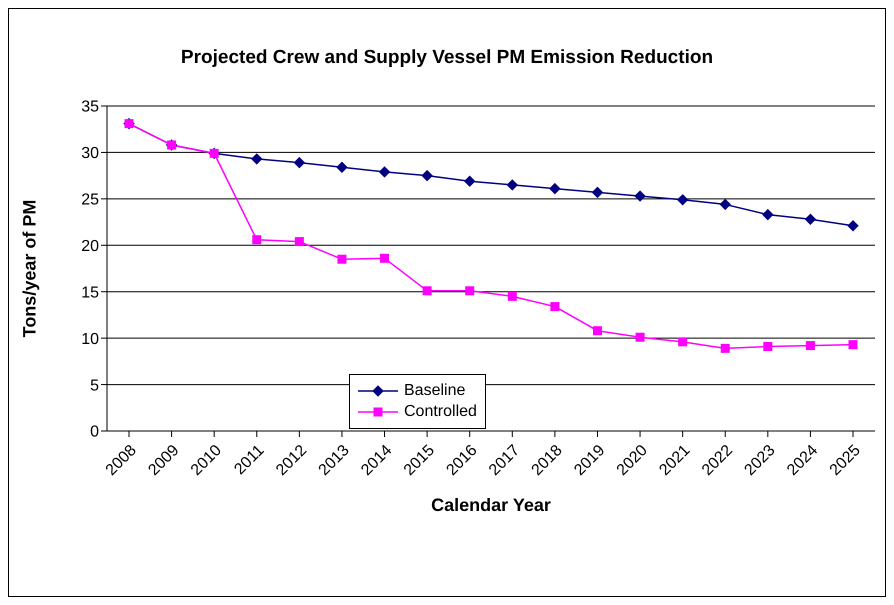  I want to click on y-tick-label: 0, so click(95, 432).